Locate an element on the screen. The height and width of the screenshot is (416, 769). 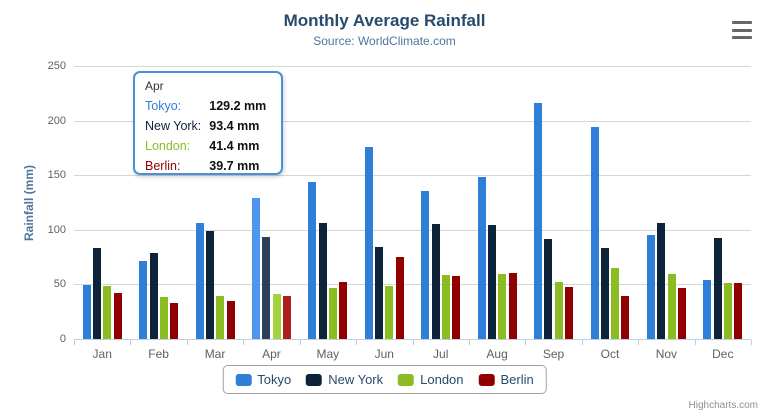
bar-tokyo-sep is located at coordinates (538, 220).